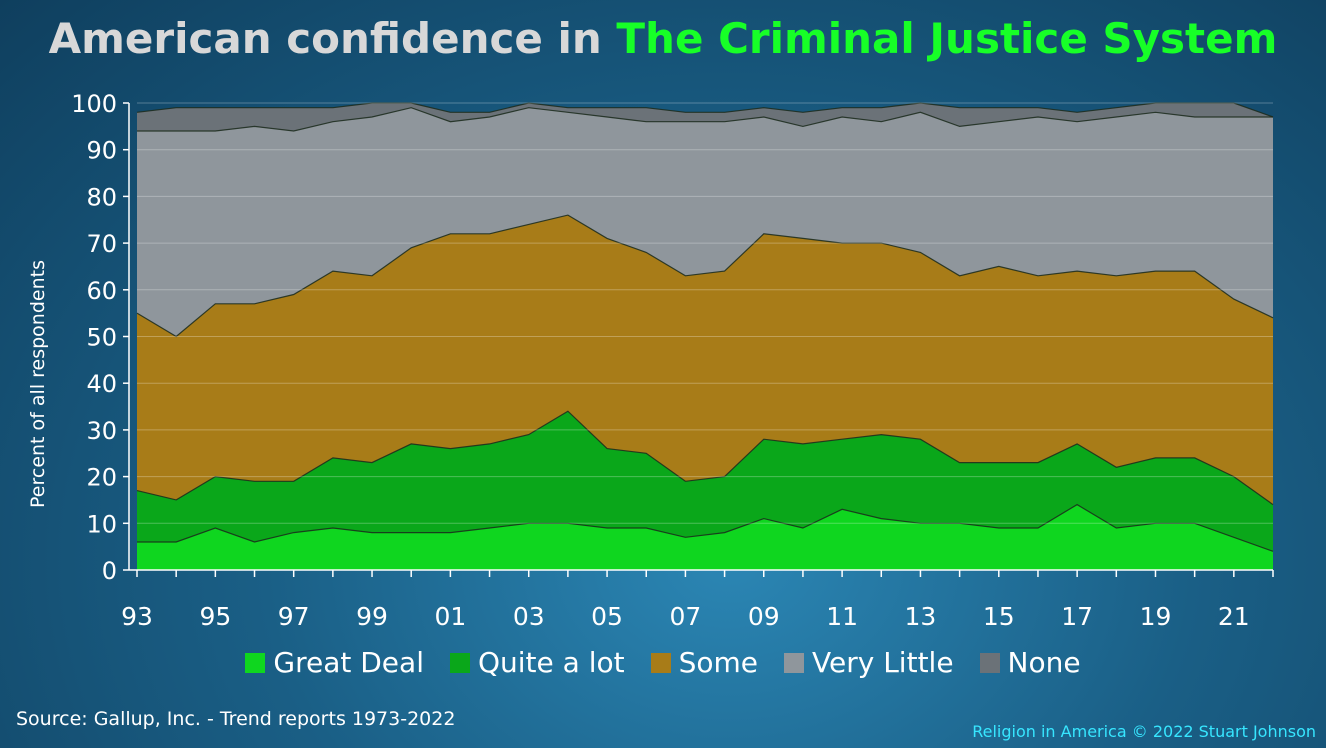  Describe the element at coordinates (101, 244) in the screenshot. I see `y-tick-label: 70` at that location.